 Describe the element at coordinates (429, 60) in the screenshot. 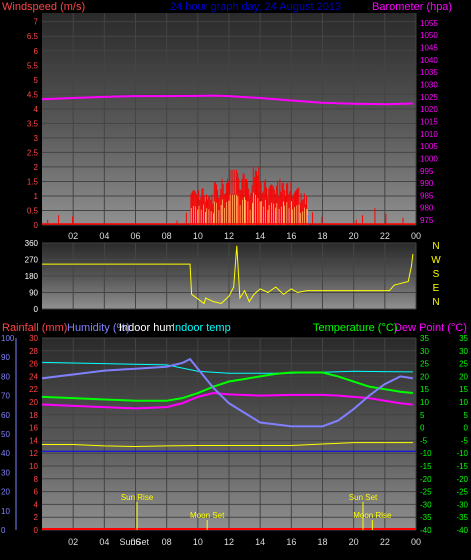

I see `baro-tick-label: 1040` at that location.